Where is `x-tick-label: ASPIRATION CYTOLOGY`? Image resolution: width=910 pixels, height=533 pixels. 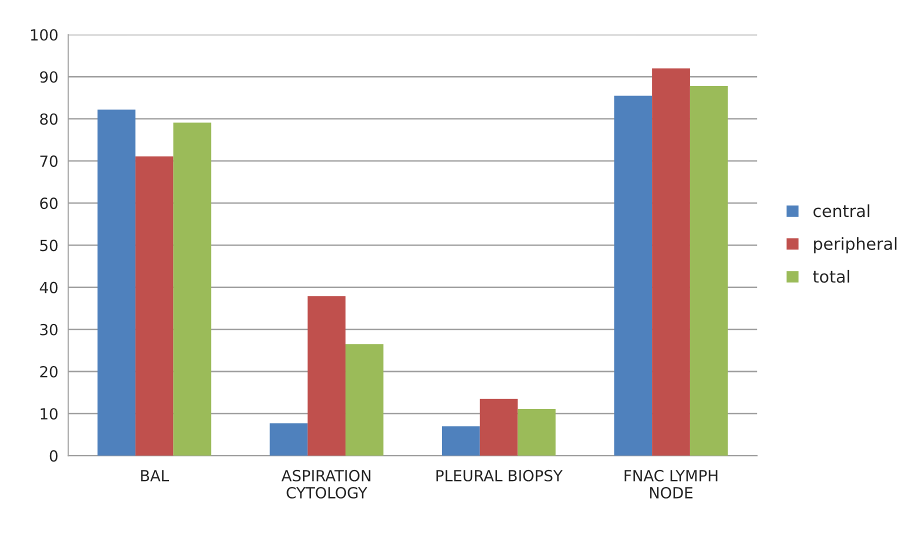 x-tick-label: ASPIRATION CYTOLOGY is located at coordinates (325, 484).